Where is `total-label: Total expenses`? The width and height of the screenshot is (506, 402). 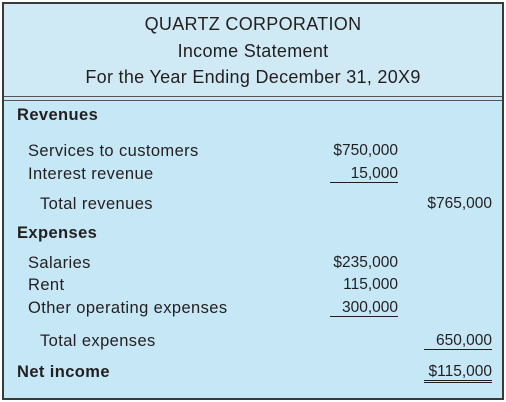 total-label: Total expenses is located at coordinates (98, 341).